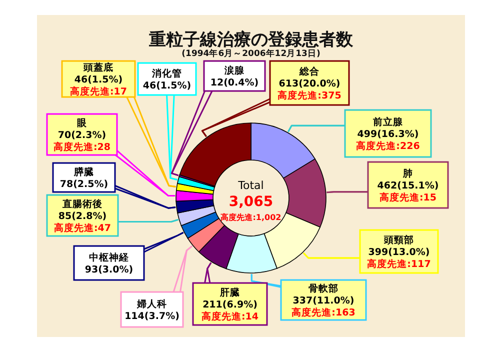 The height and width of the screenshot is (353, 500). I want to click on text: 高度先進:17, so click(99, 92).